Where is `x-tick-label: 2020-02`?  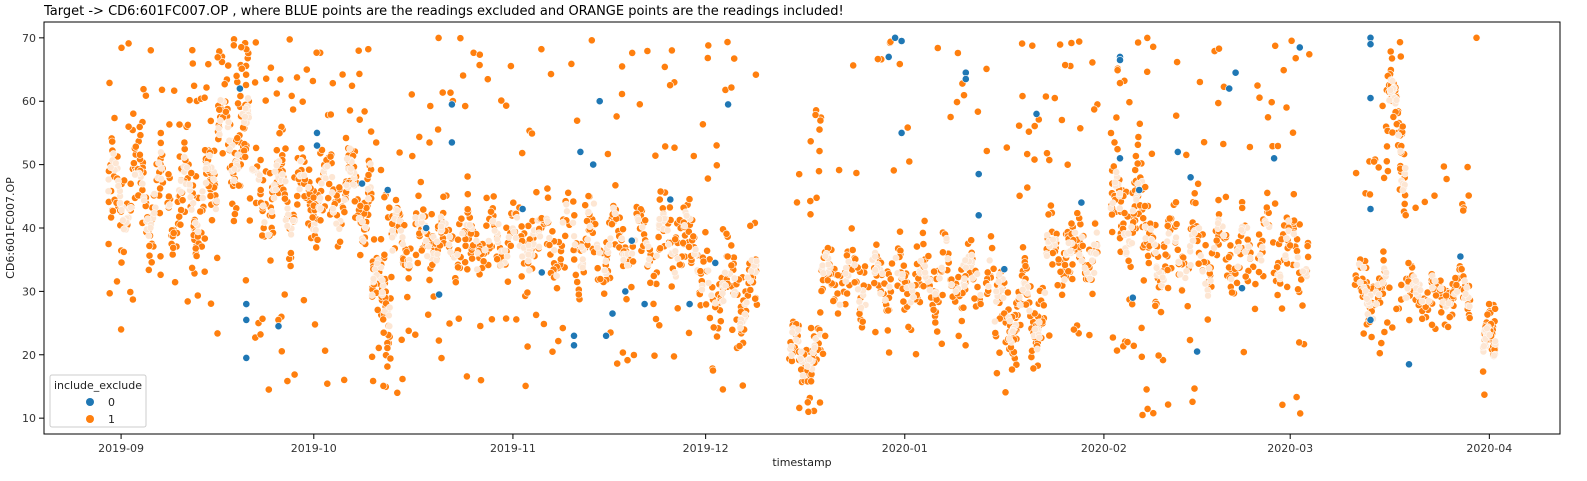 x-tick-label: 2020-02 is located at coordinates (1104, 448).